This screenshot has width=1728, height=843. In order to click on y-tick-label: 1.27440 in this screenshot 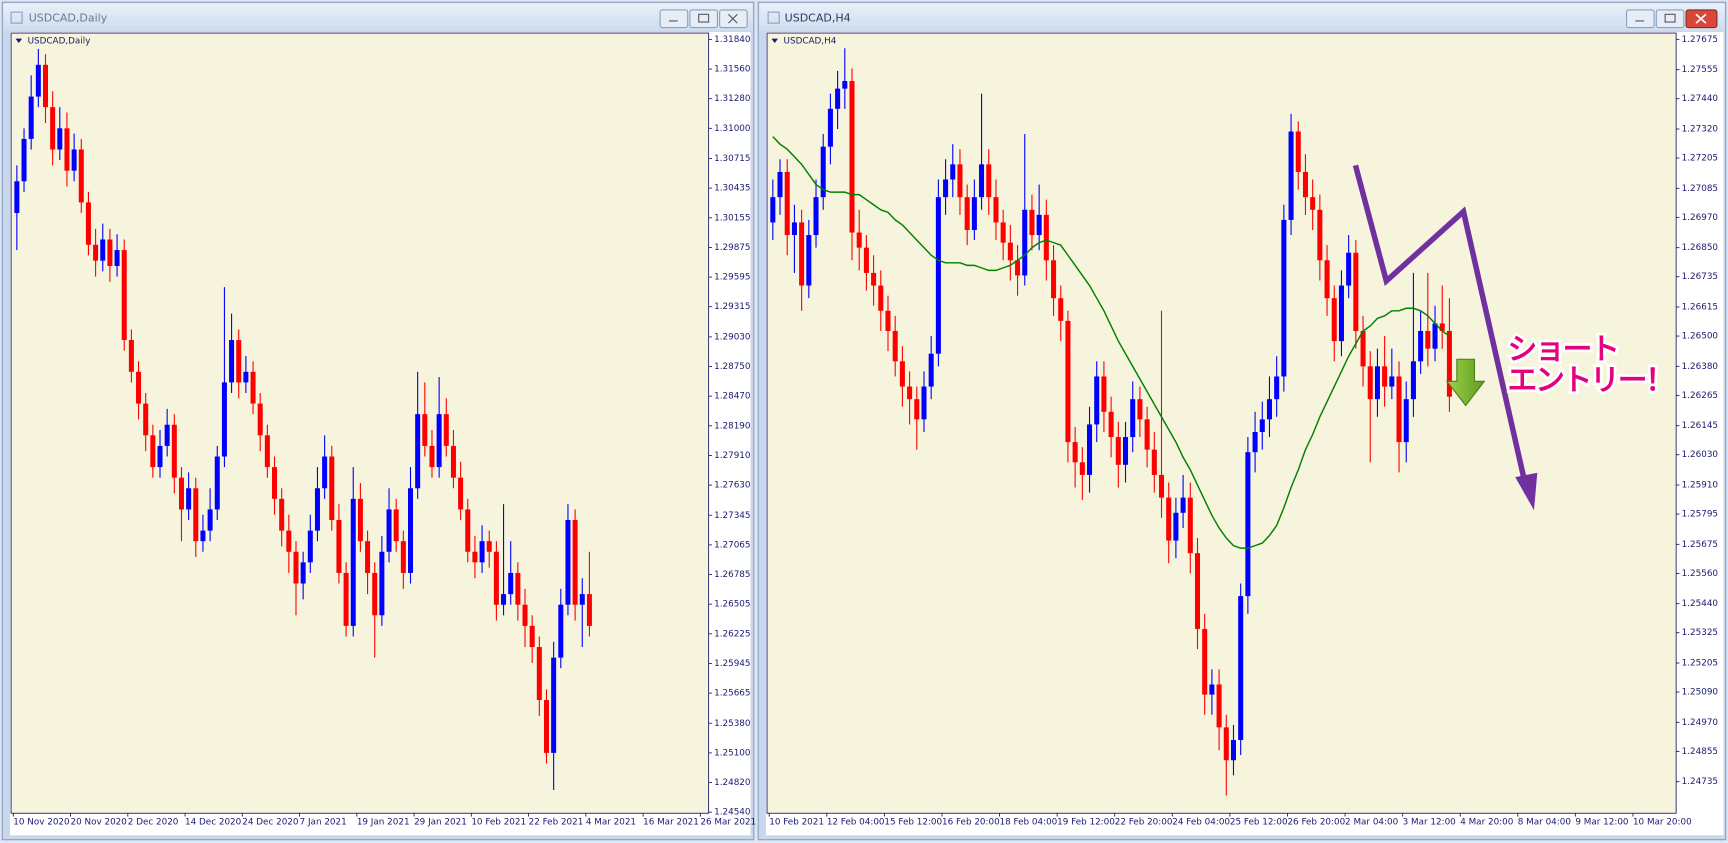, I will do `click(1700, 99)`.